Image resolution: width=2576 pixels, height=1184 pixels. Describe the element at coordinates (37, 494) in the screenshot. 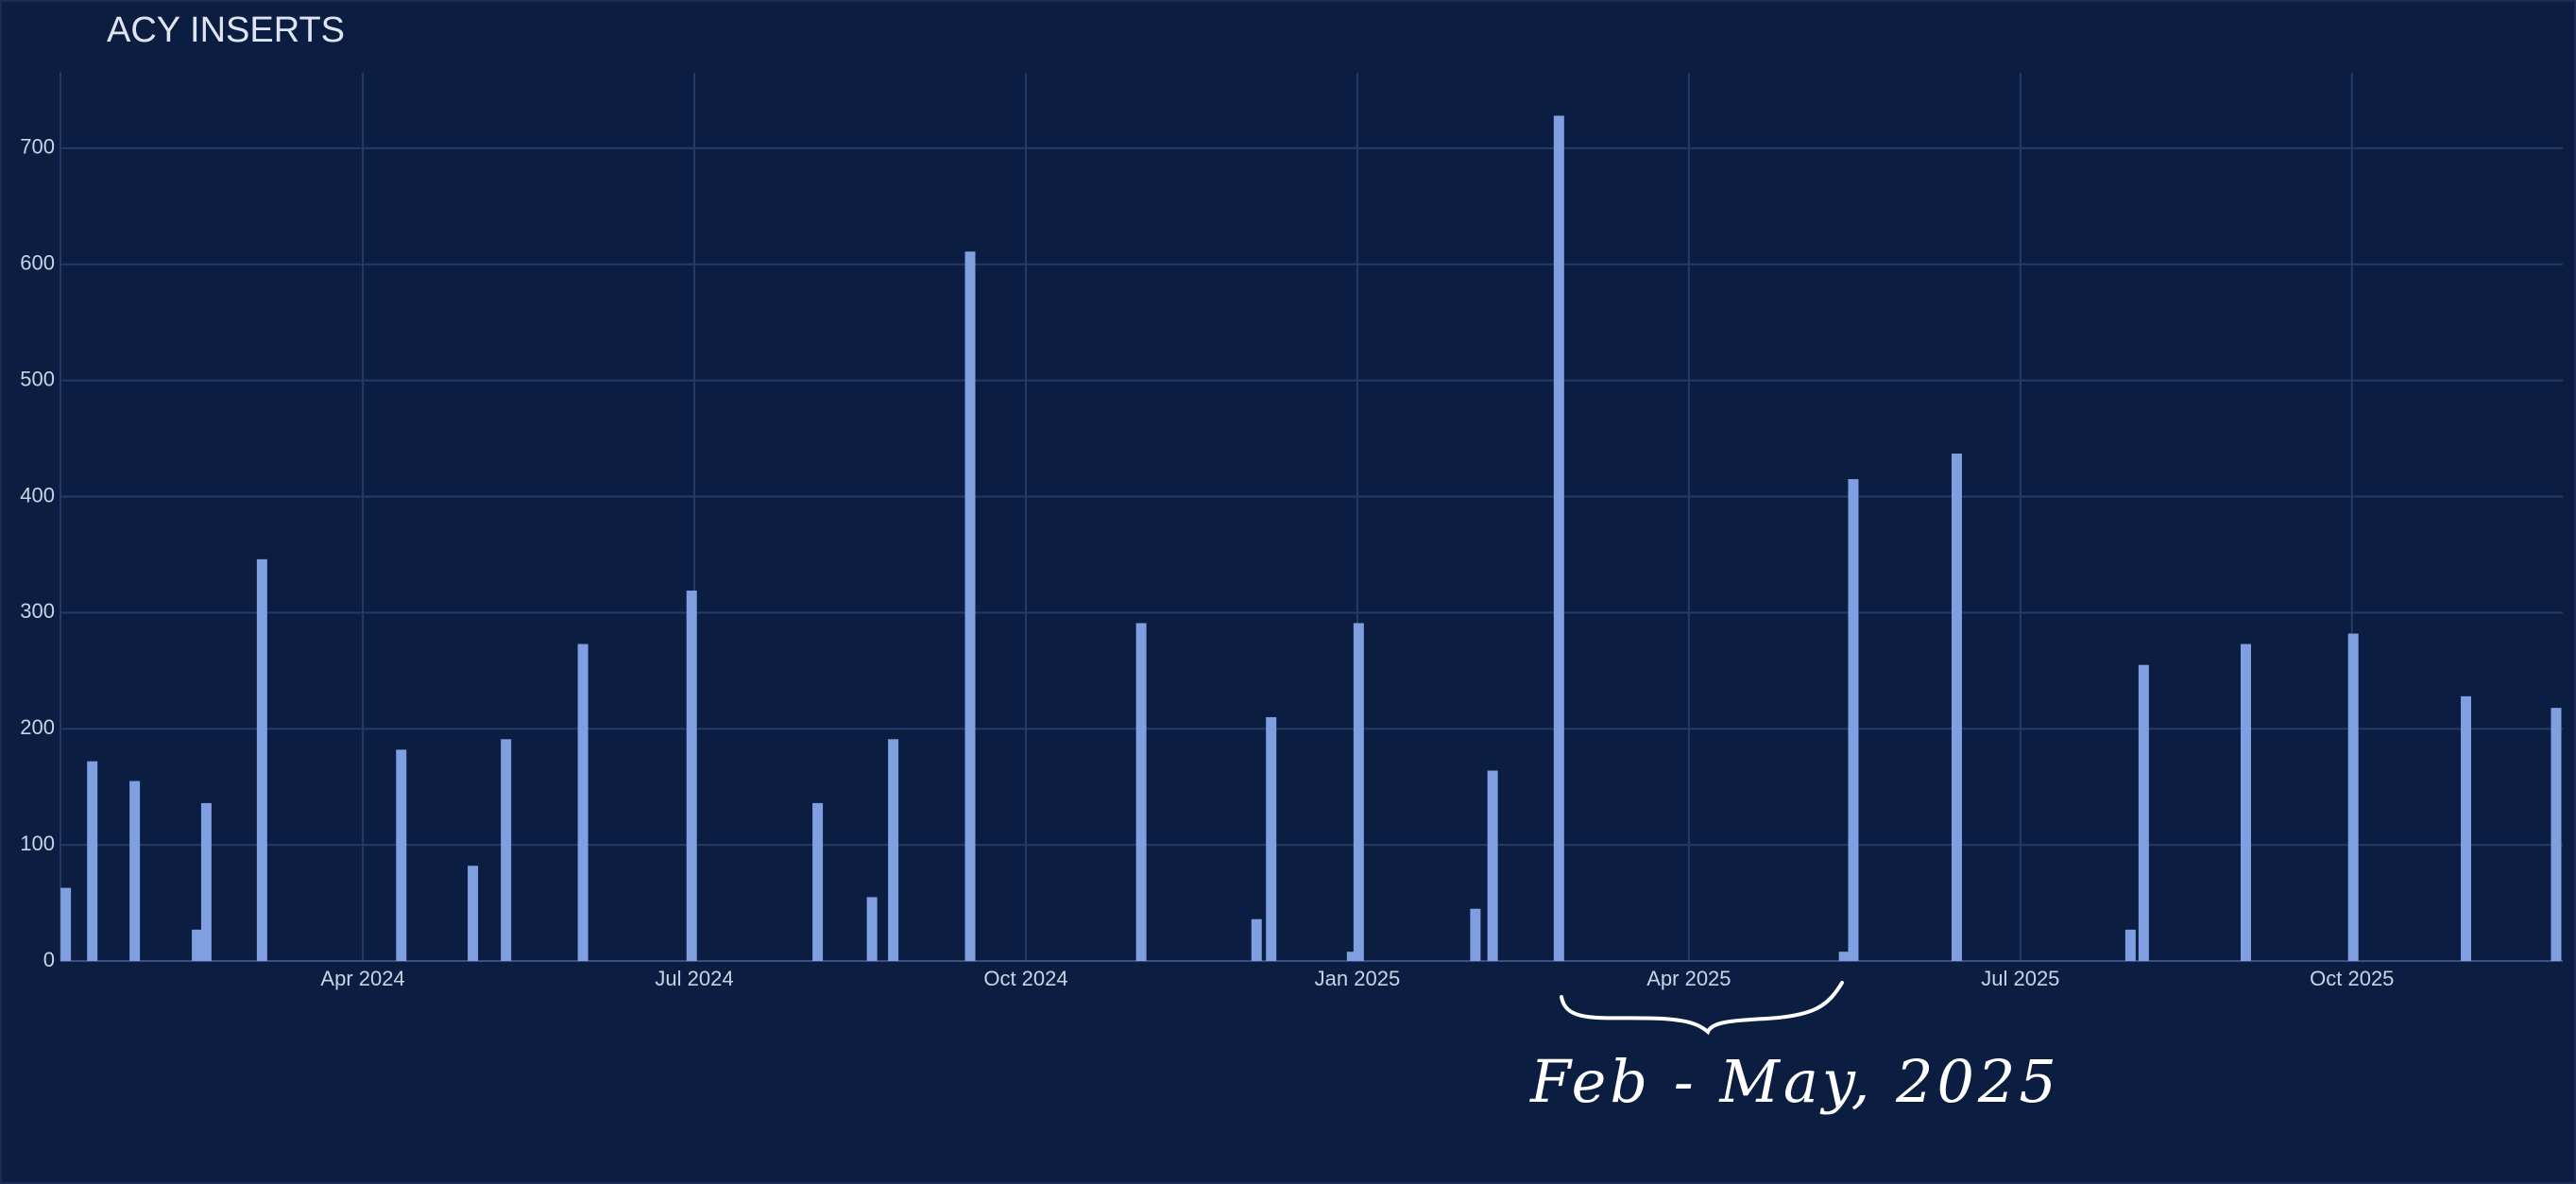

I see `y-tick-label: 400` at that location.